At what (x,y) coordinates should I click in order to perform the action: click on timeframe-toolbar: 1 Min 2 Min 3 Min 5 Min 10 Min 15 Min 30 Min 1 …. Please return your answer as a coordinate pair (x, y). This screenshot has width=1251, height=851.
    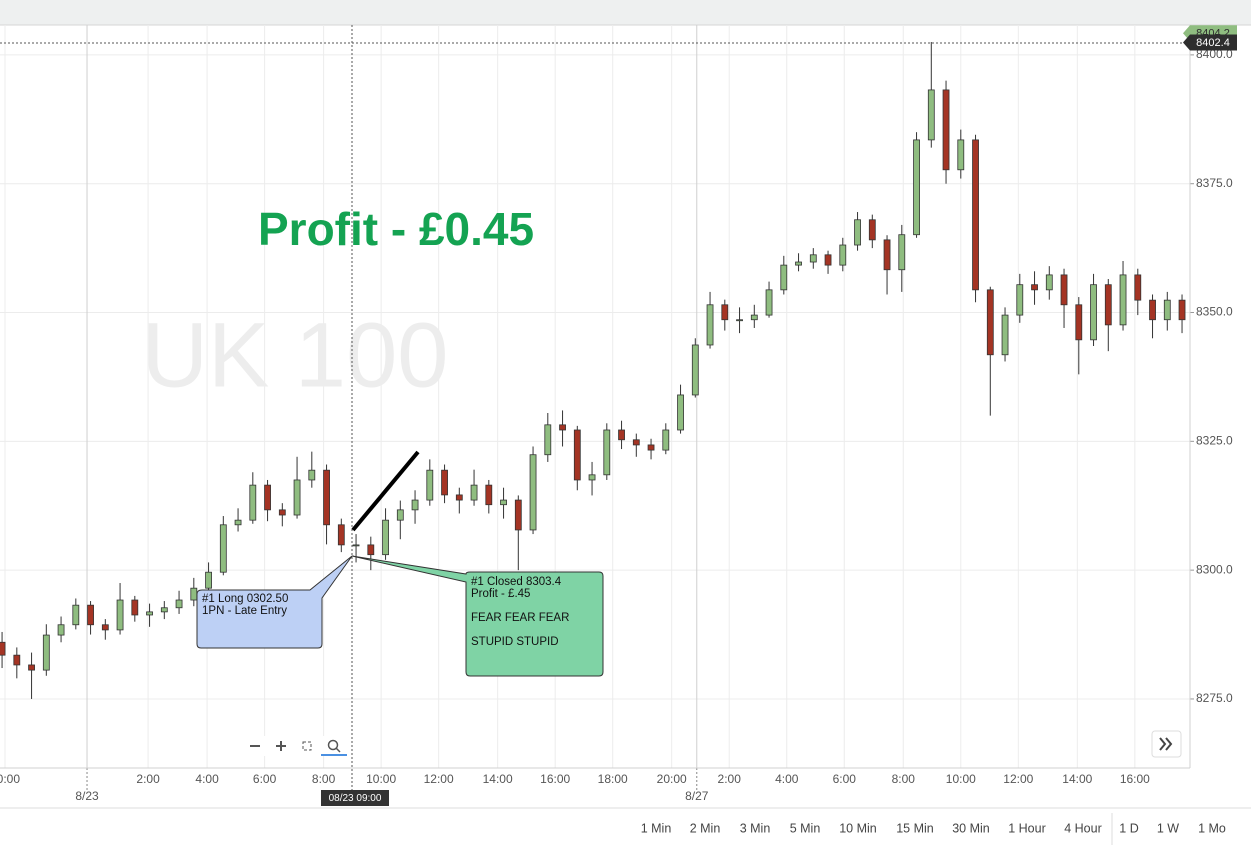
    Looking at the image, I should click on (933, 828).